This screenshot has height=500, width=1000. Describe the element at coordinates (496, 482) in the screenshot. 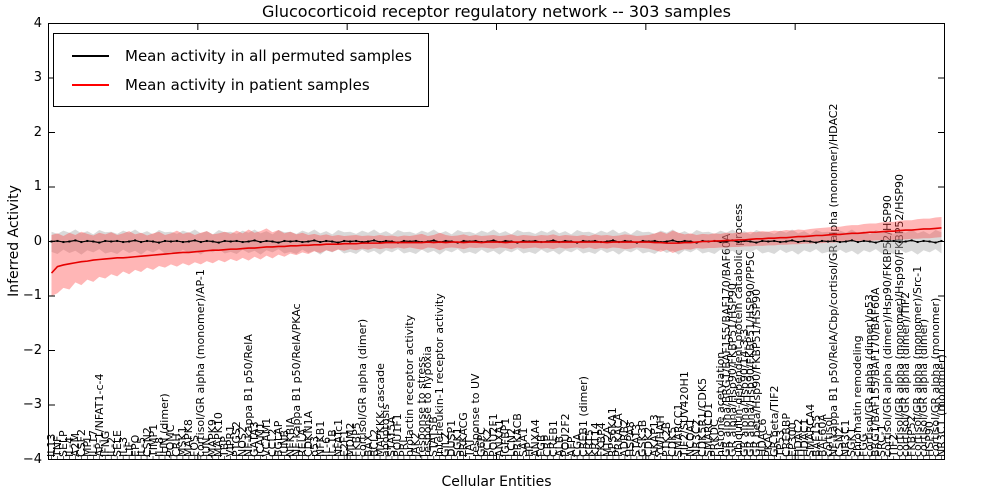

I see `x-axis-title: Cellular Entities` at that location.